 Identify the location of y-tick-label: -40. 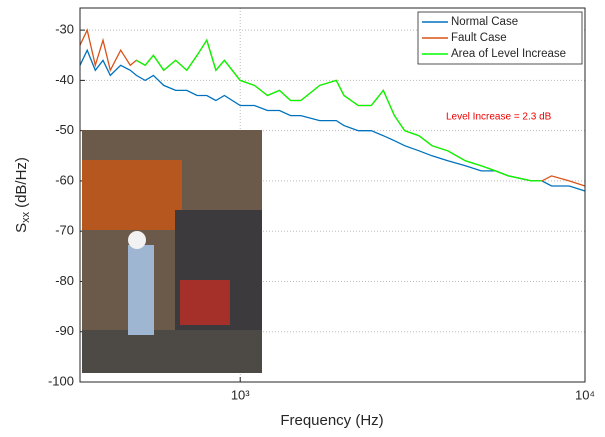
(64, 79).